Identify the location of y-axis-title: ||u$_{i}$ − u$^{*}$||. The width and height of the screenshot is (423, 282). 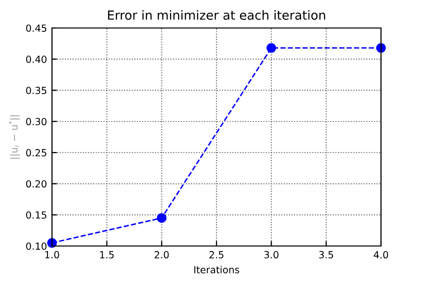
(14, 137).